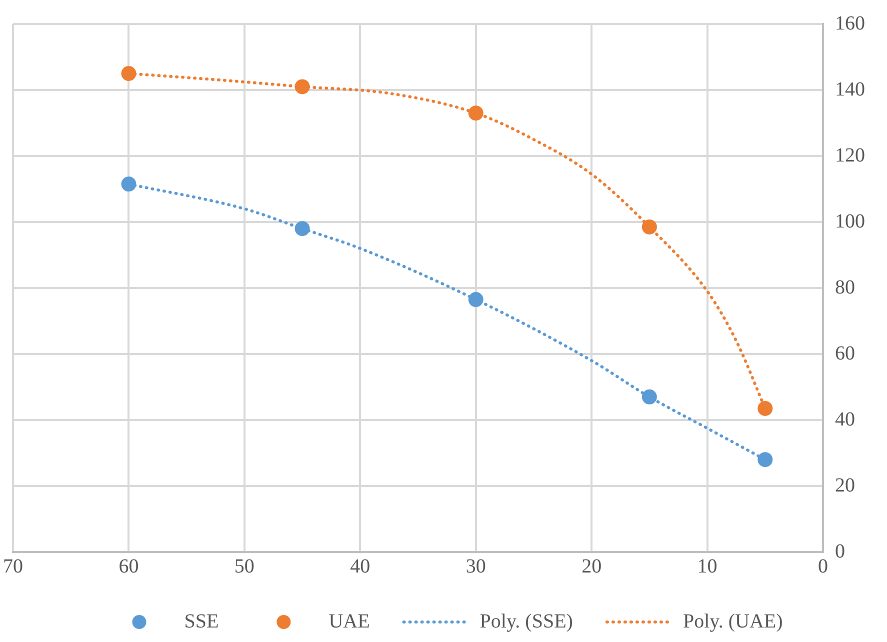 Image resolution: width=887 pixels, height=642 pixels. What do you see at coordinates (13, 566) in the screenshot?
I see `x-tick-label: 70` at bounding box center [13, 566].